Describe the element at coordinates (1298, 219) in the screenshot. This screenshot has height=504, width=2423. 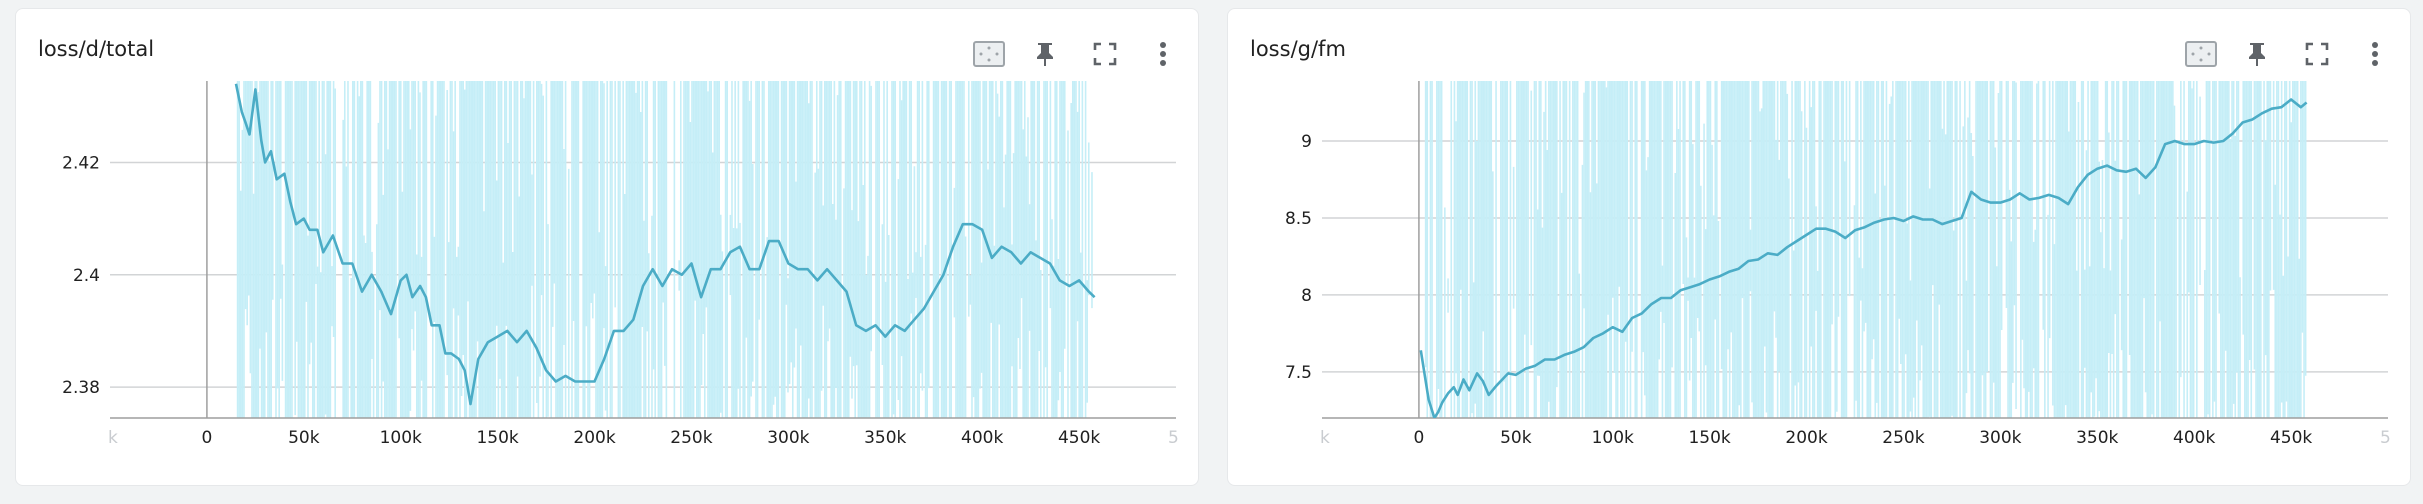
I see `y-tick-label: 8.5` at that location.